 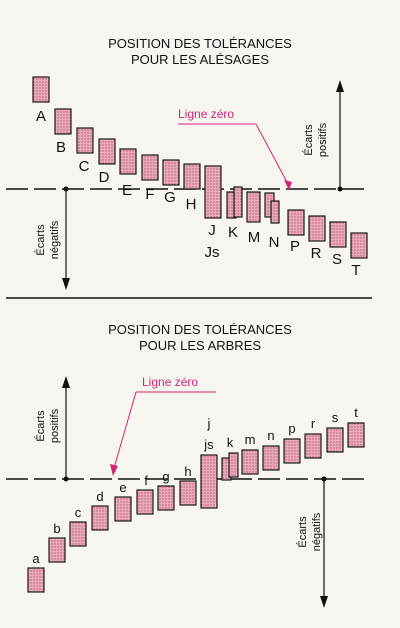 I want to click on bore-box-C, so click(x=85, y=140).